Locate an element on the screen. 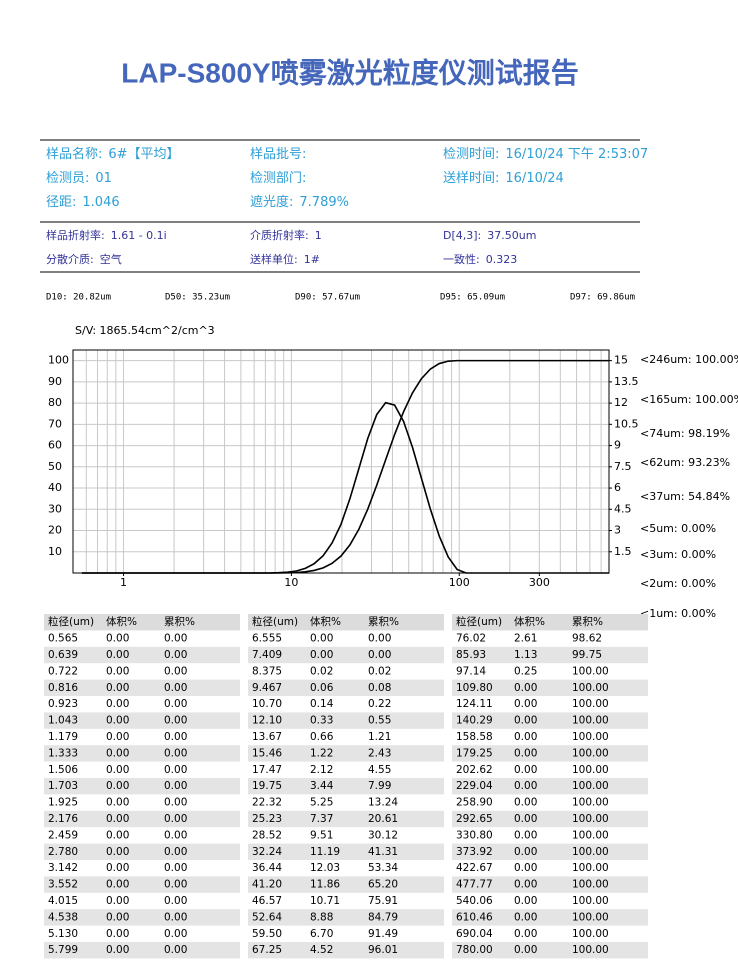 This screenshot has width=738, height=971. y-tick-label: 60 is located at coordinates (55, 445).